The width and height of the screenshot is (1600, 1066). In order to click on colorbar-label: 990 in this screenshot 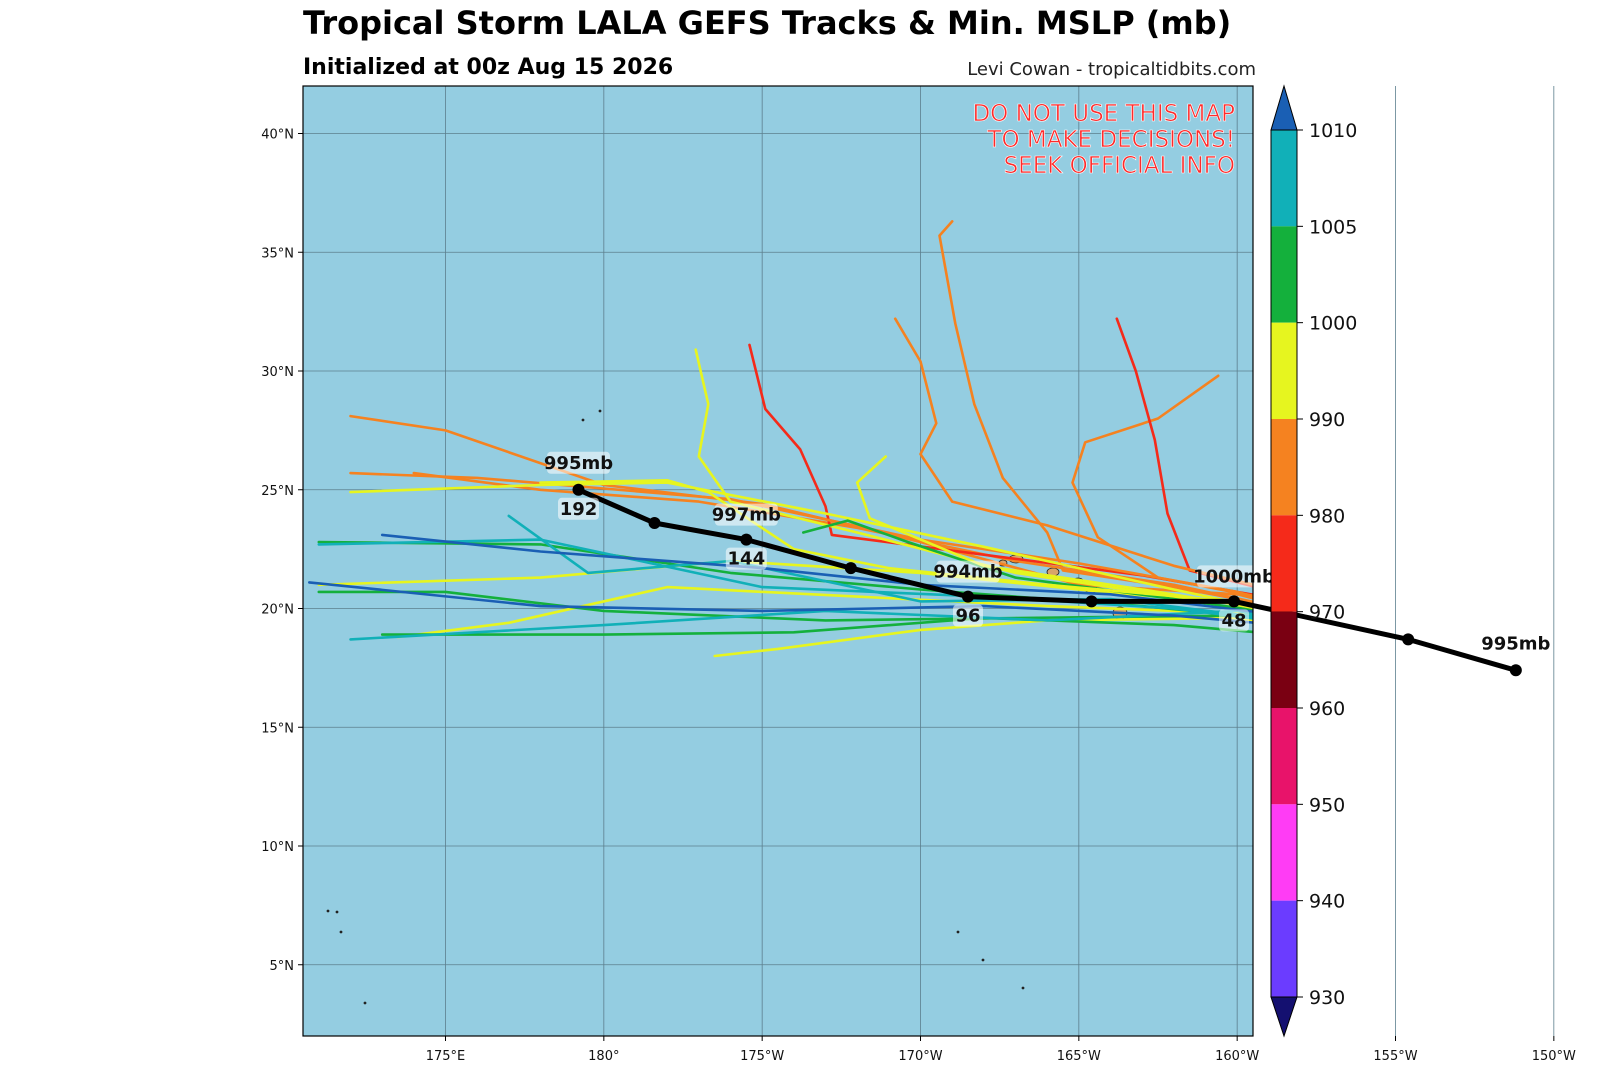, I will do `click(1327, 420)`.